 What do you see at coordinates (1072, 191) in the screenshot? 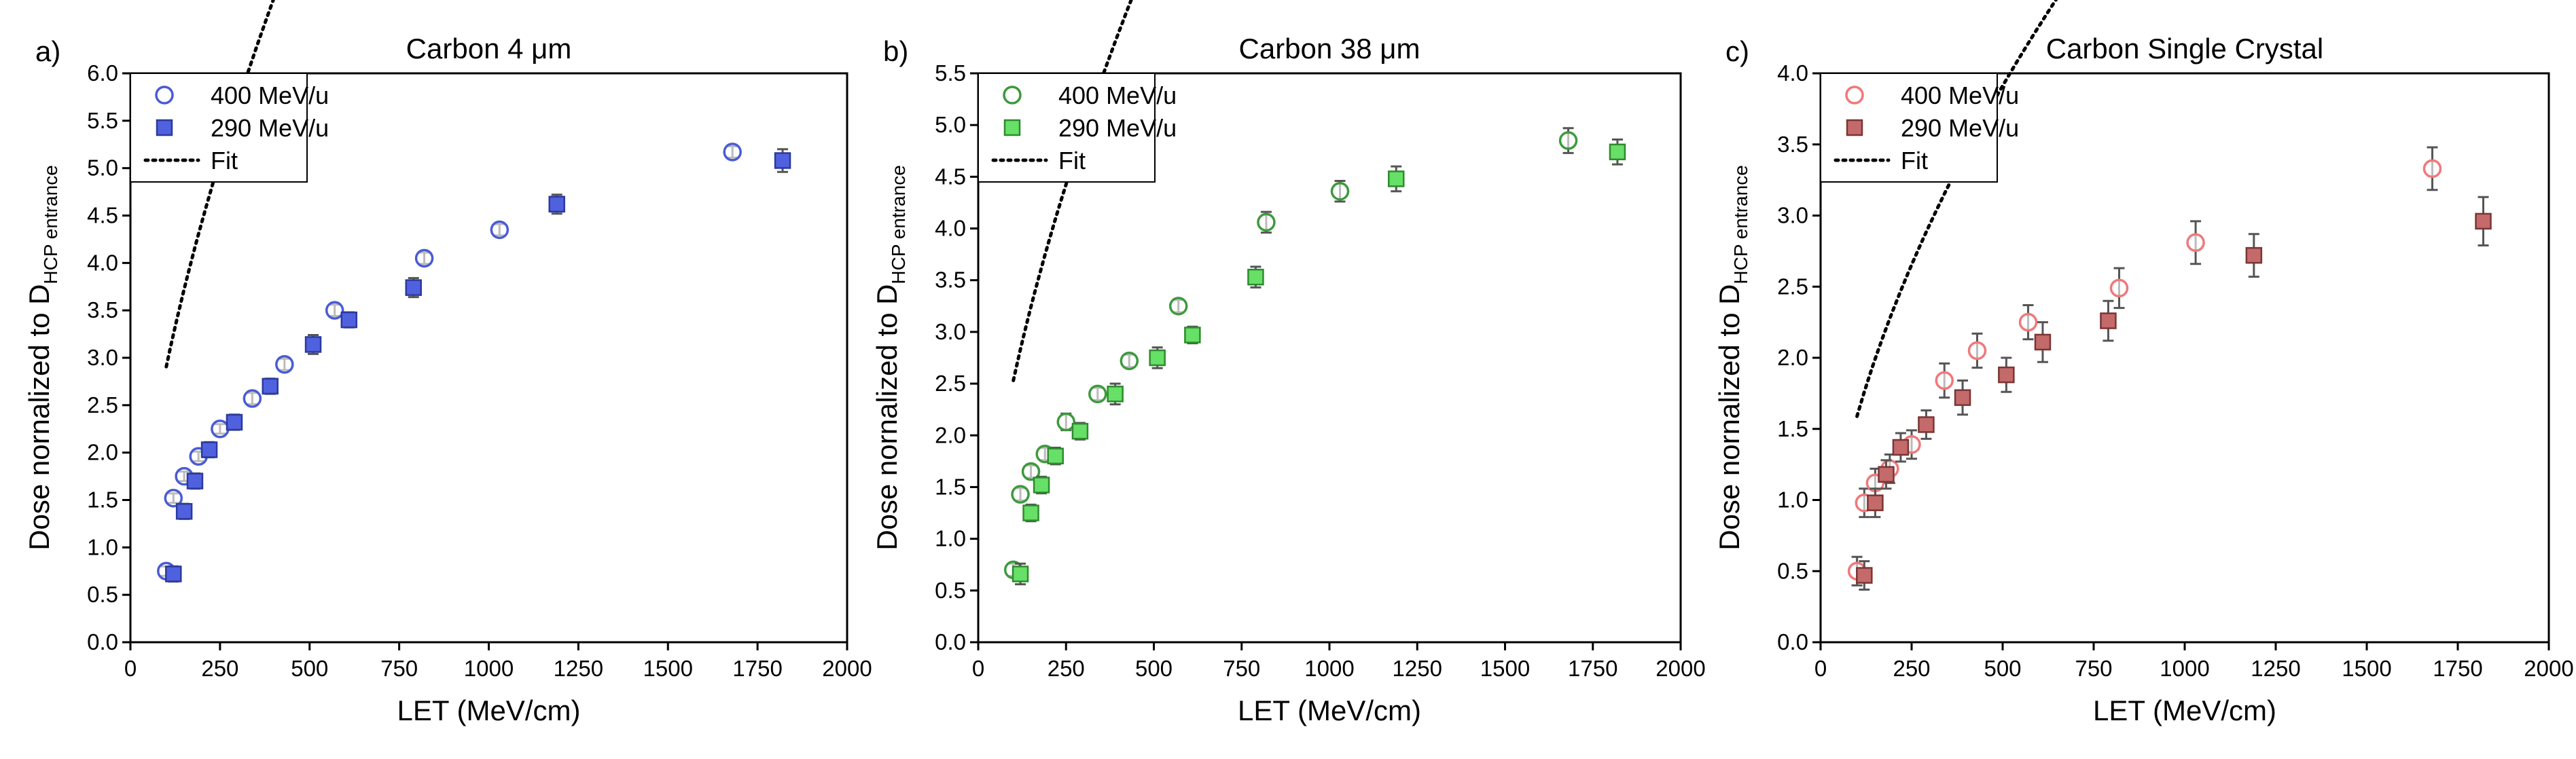
I see `fit-curve` at bounding box center [1072, 191].